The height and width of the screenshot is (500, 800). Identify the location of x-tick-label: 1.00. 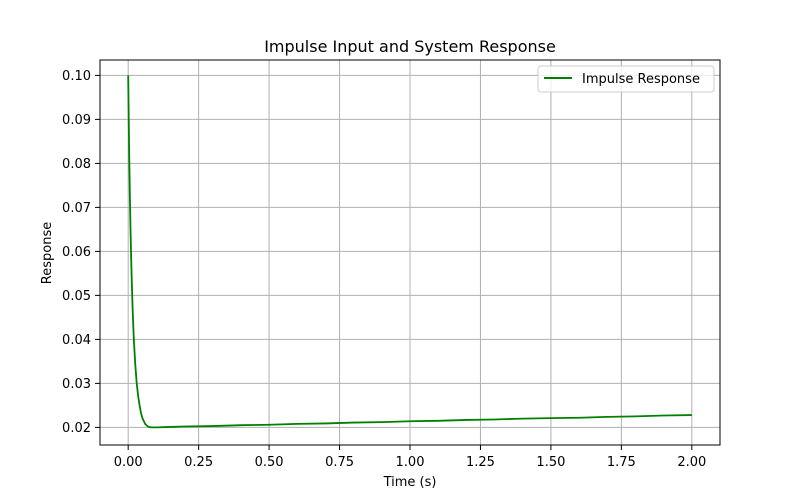
(410, 462).